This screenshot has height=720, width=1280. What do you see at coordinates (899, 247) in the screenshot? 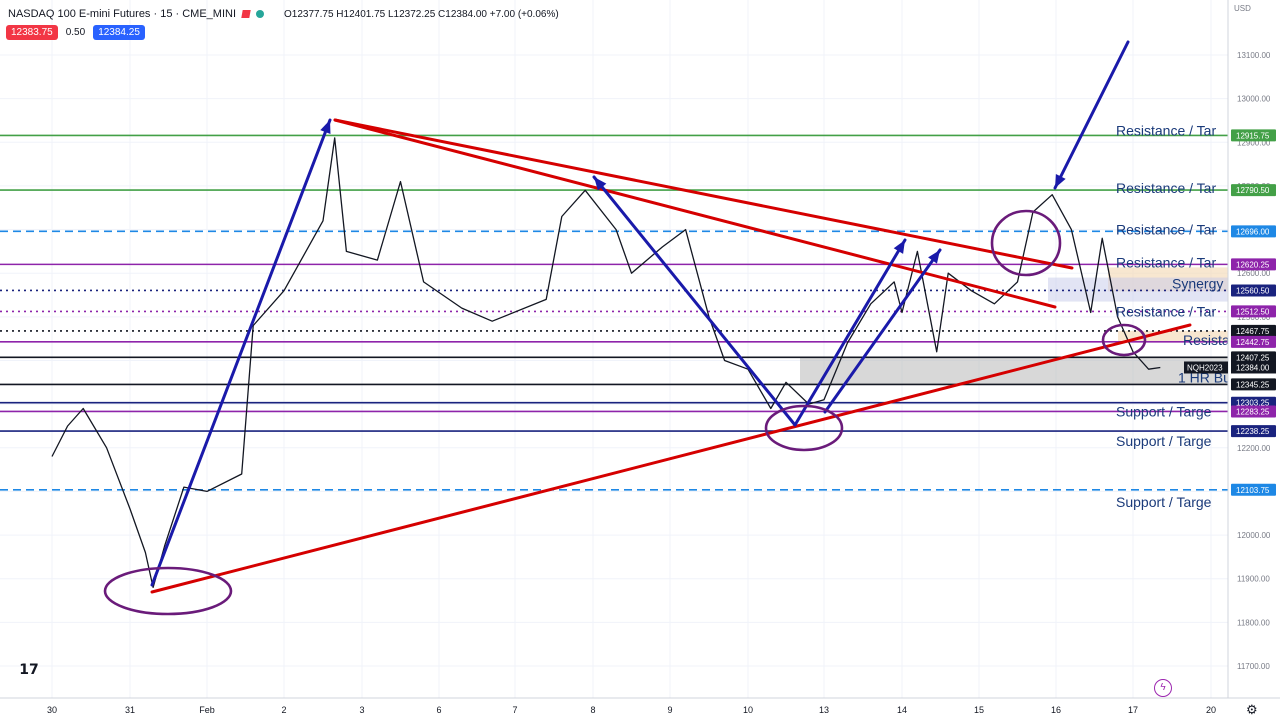
I see `arrow-up-2-head` at bounding box center [899, 247].